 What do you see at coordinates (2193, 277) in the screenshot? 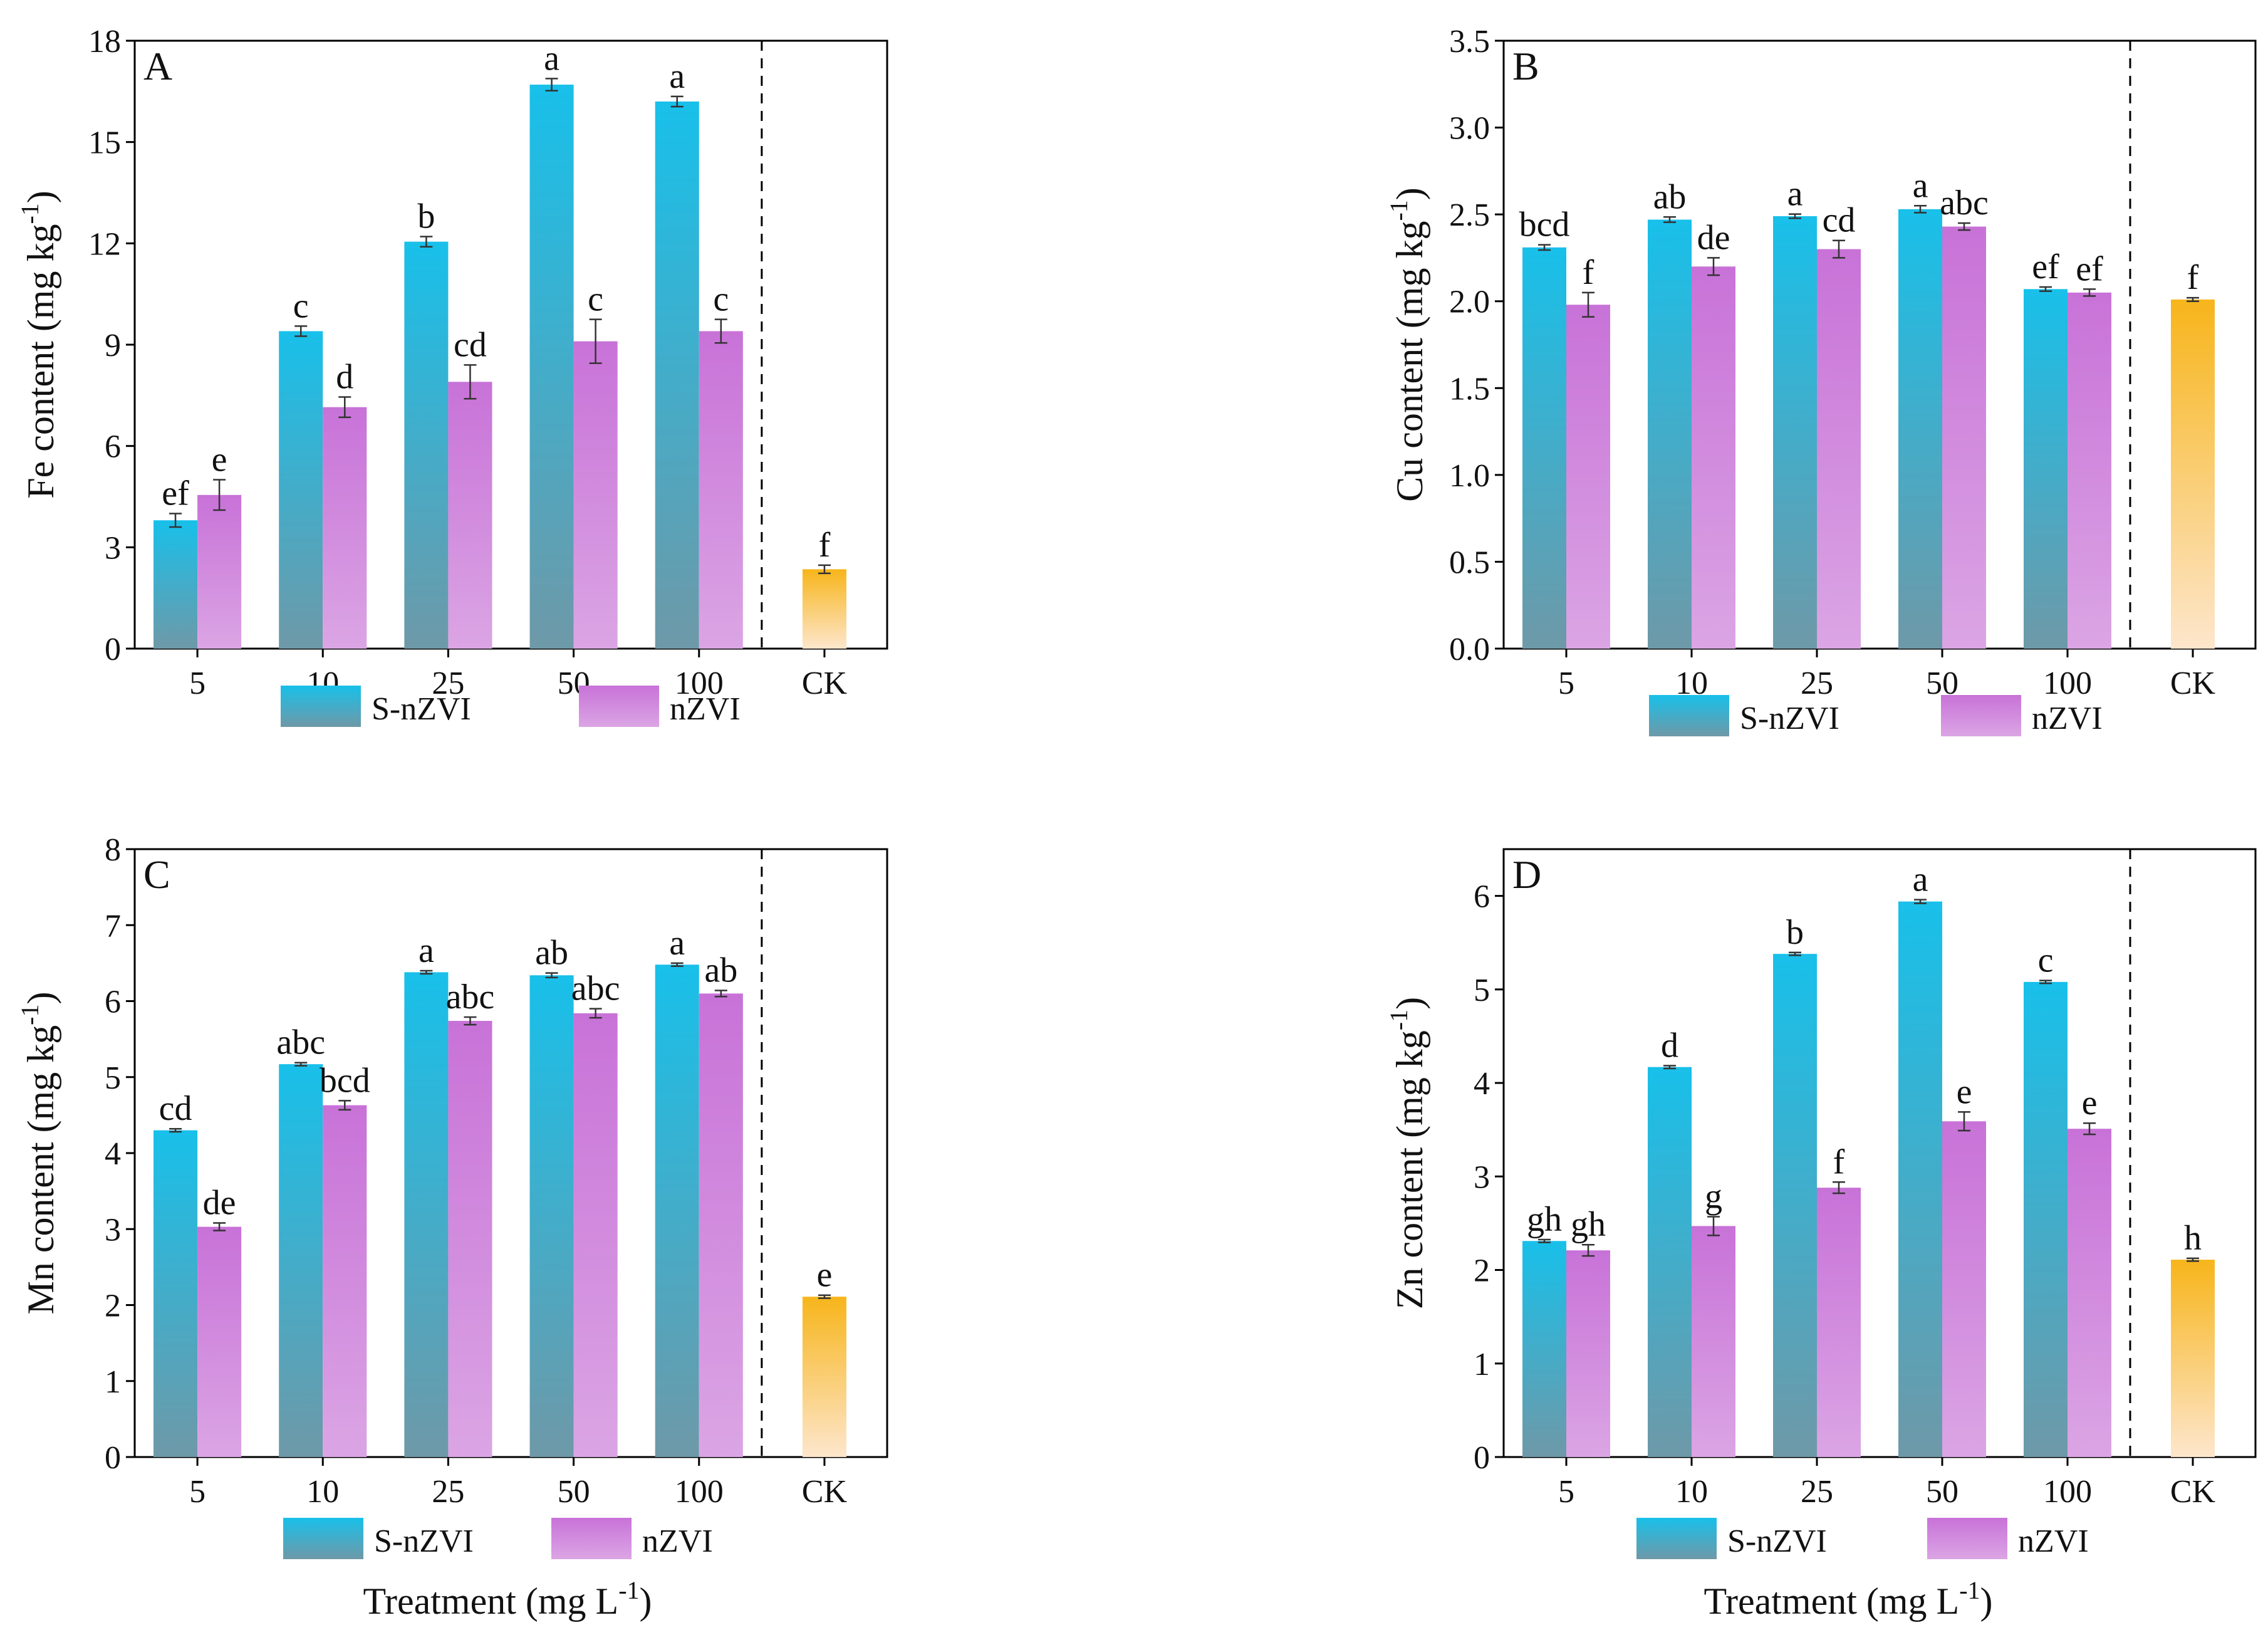
I see `ck-significance-label: f` at bounding box center [2193, 277].